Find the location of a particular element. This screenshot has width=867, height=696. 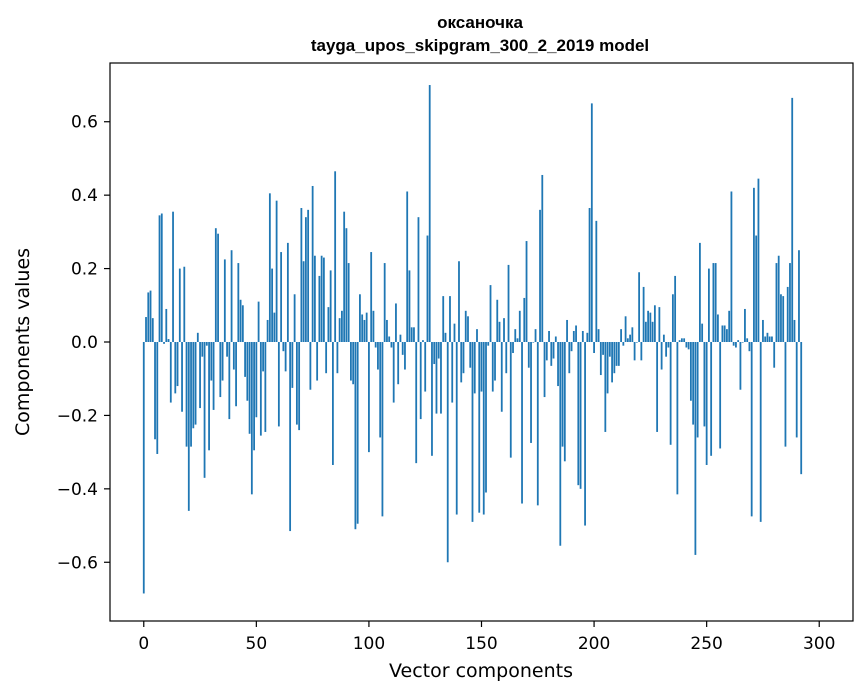

y-tick-label: −0.6 is located at coordinates (77, 563).